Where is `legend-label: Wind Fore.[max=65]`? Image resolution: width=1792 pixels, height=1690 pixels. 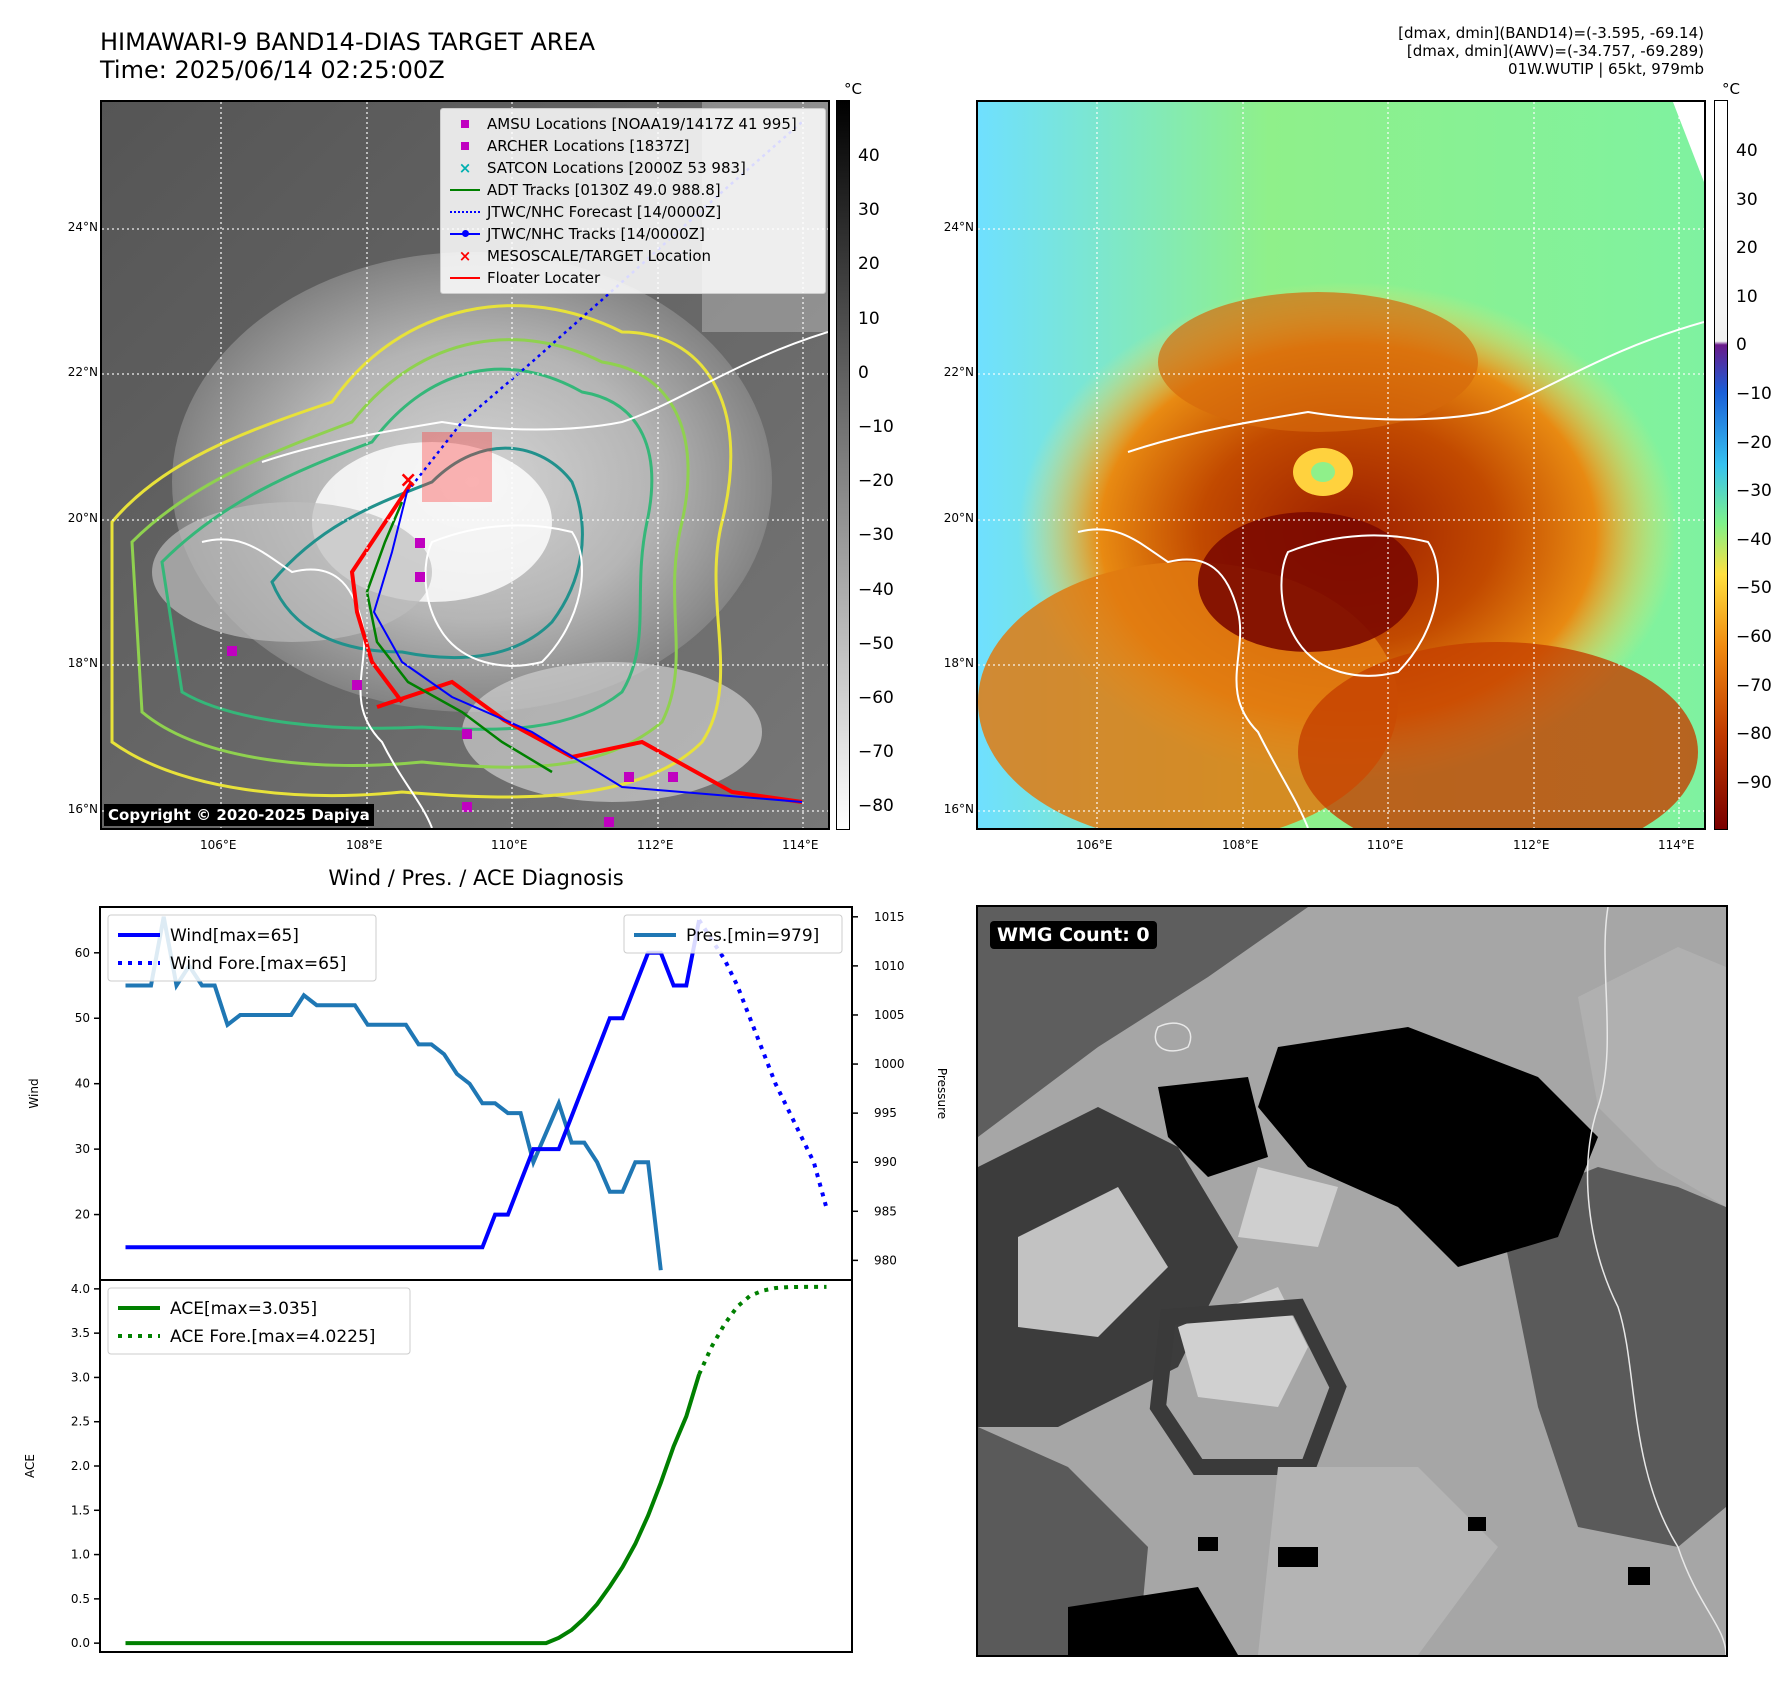 legend-label: Wind Fore.[max=65] is located at coordinates (258, 964).